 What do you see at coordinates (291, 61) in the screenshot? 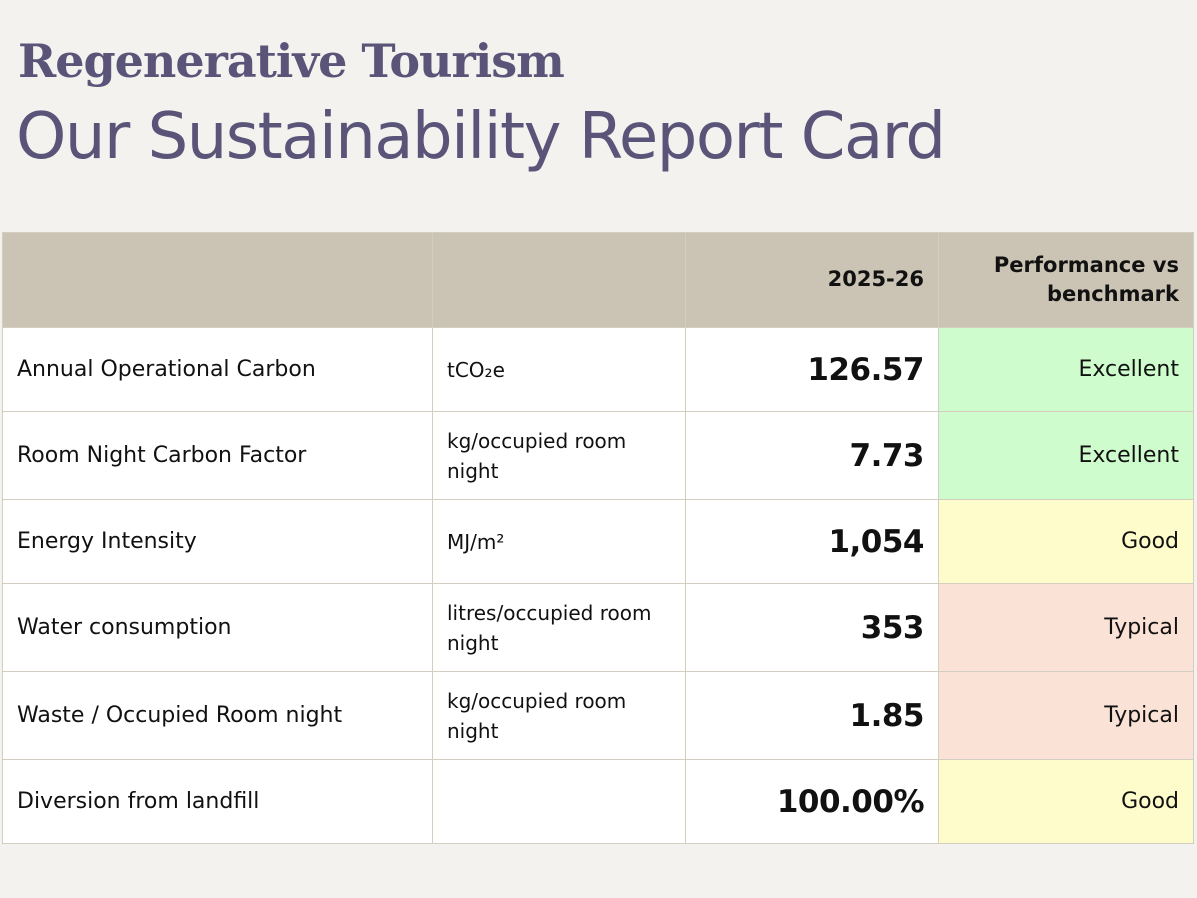
I see `report-eyebrow: Regenerative Tourism` at bounding box center [291, 61].